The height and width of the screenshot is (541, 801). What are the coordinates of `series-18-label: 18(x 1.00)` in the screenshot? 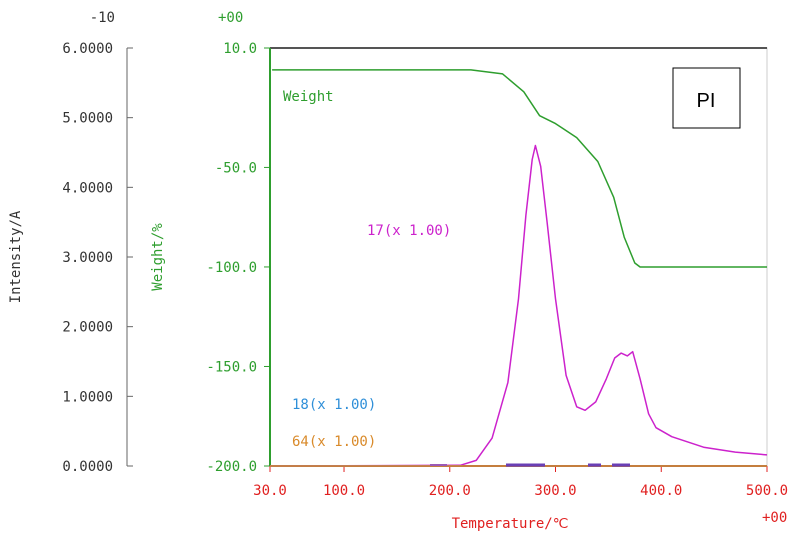 It's located at (334, 405).